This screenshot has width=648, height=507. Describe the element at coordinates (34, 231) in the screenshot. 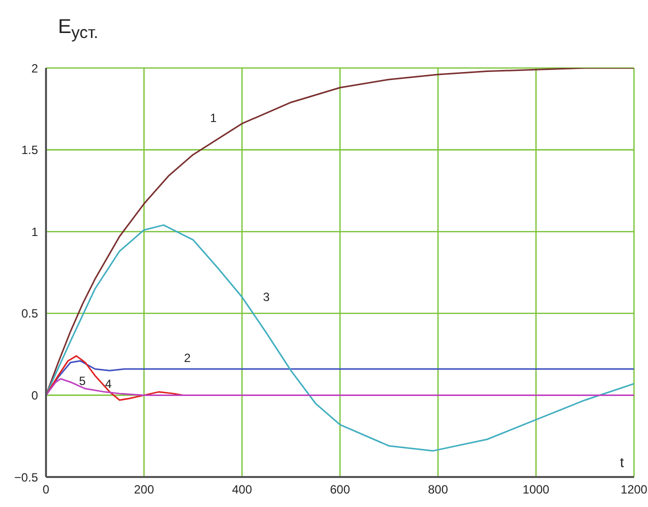

I see `y-tick-label: 1` at that location.